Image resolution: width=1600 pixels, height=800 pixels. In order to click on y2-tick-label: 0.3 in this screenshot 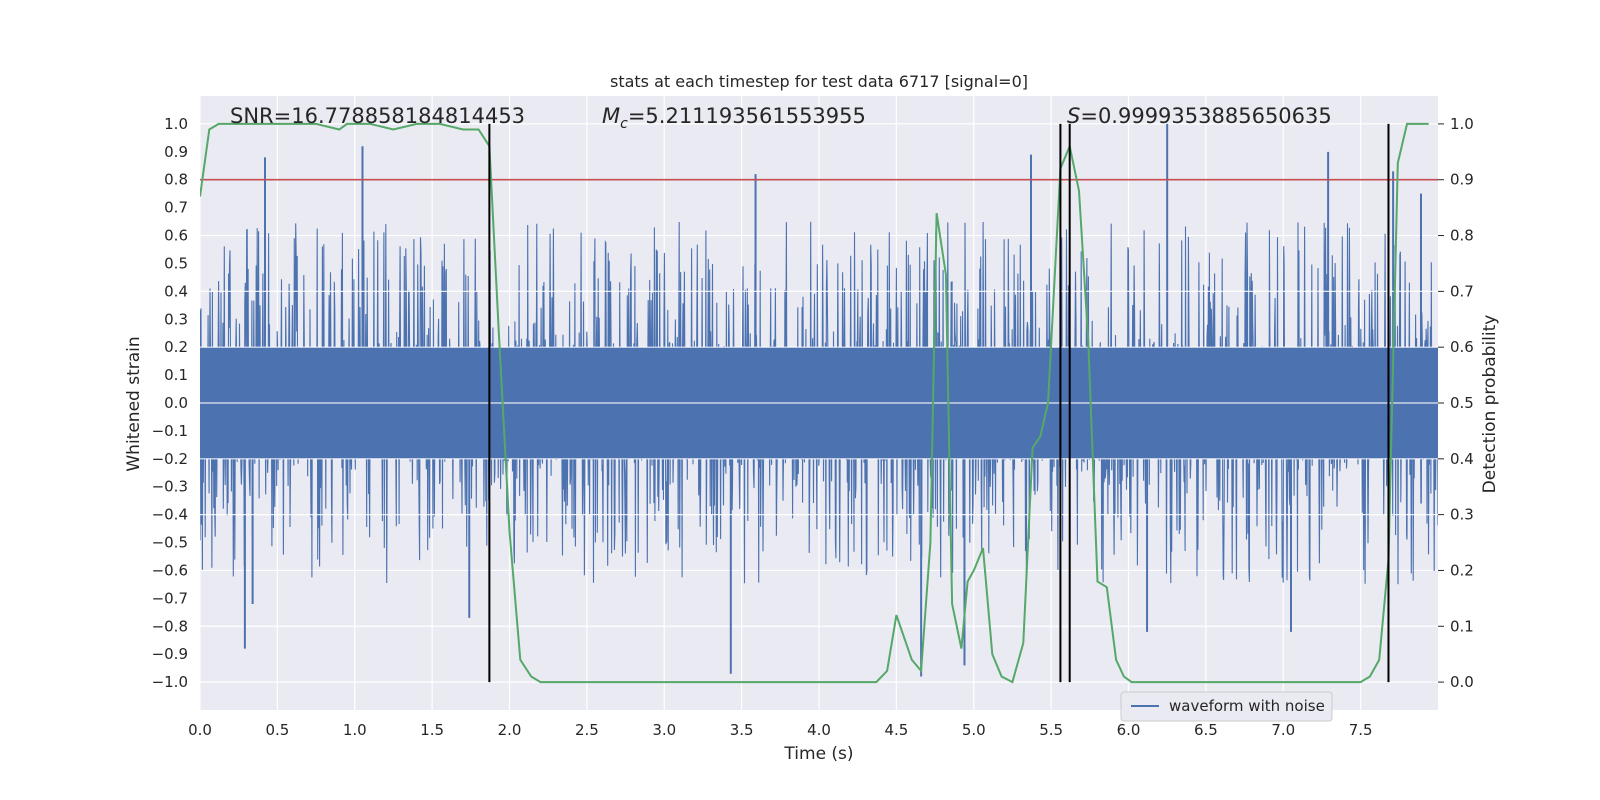, I will do `click(1462, 515)`.